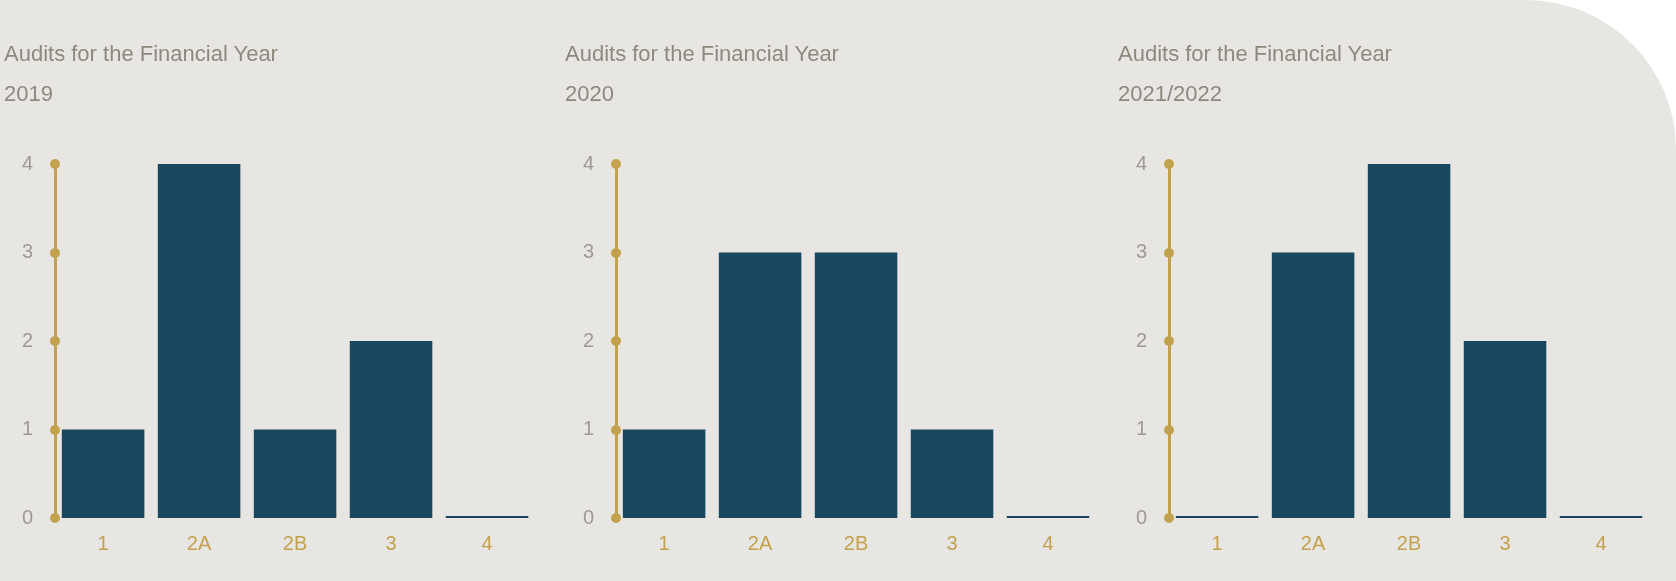  I want to click on chart-title: Audits for the Financial Year 2021/2022, so click(1255, 74).